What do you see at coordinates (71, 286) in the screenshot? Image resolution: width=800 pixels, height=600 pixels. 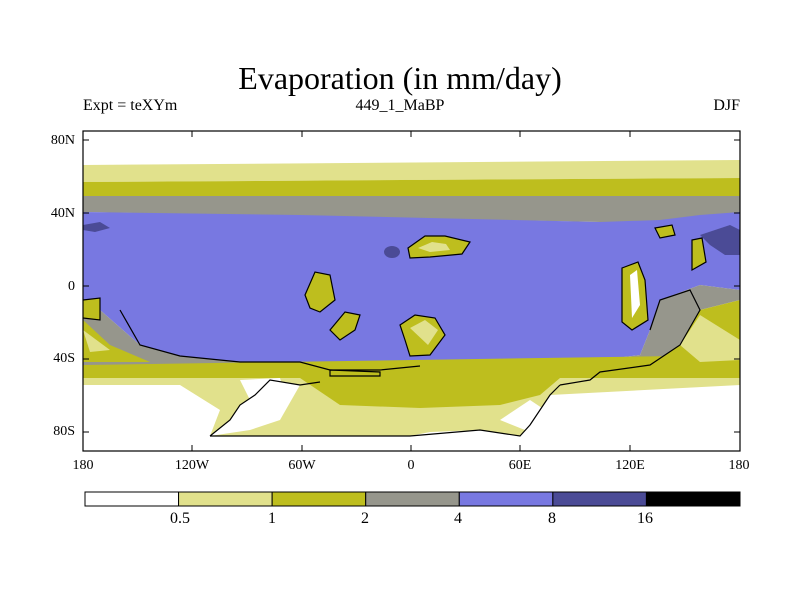 I see `lat-tick-label: 0` at bounding box center [71, 286].